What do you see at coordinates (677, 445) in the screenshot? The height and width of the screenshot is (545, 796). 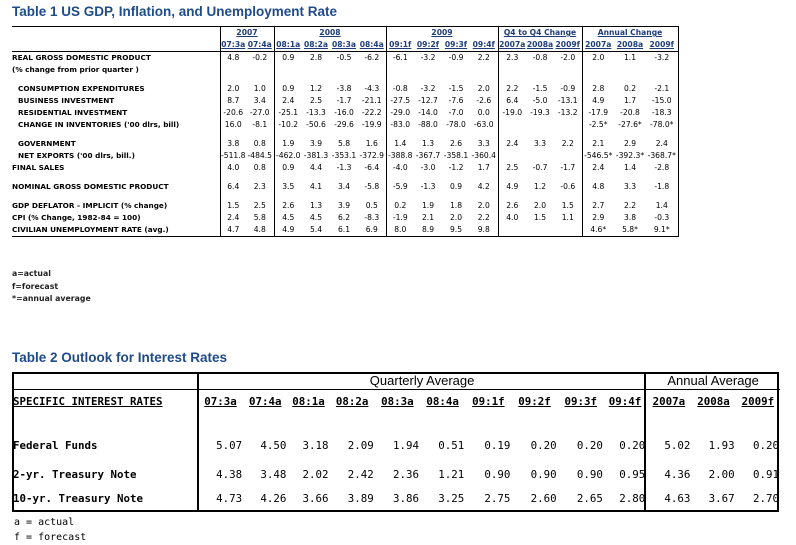 I see `rate-cell: 5.02` at bounding box center [677, 445].